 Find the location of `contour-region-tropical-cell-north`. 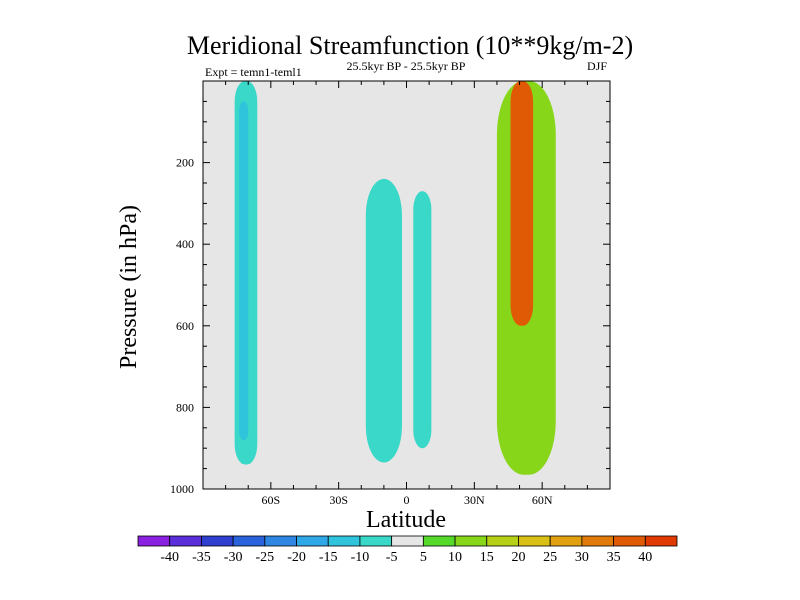

contour-region-tropical-cell-north is located at coordinates (422, 320).